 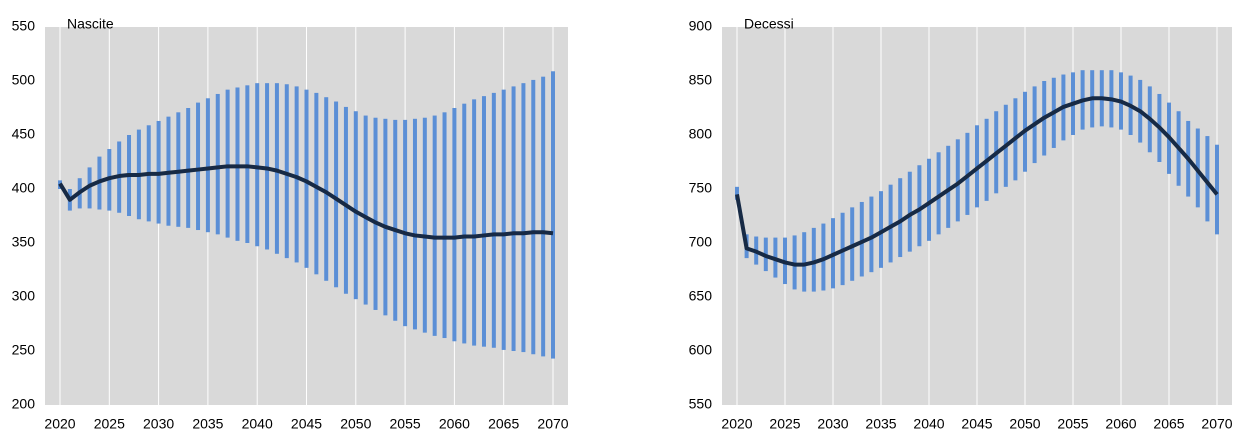 I want to click on y-tick-label: 250, so click(x=24, y=350).